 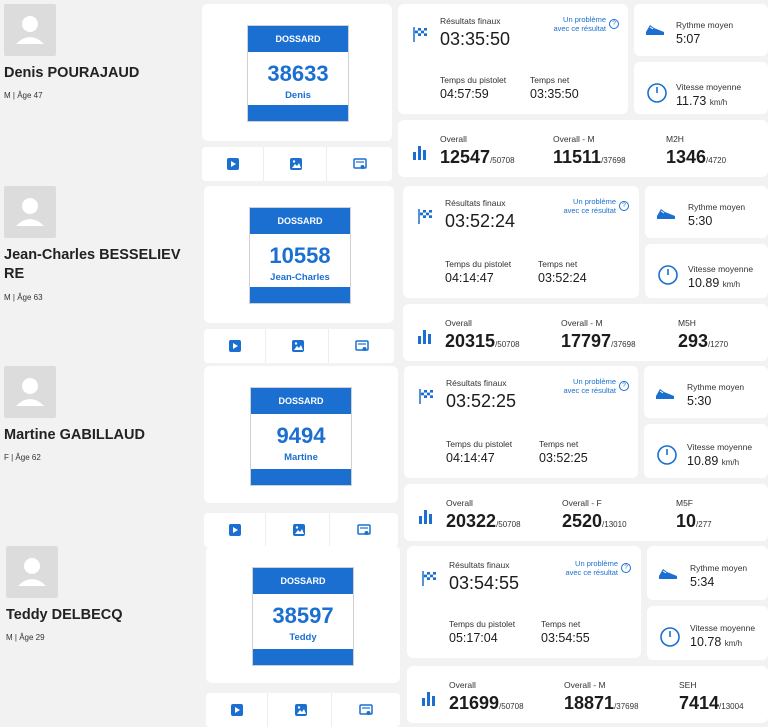 I want to click on runner-identity: Denis POURAJAUD M | Âge 47, so click(x=98, y=90).